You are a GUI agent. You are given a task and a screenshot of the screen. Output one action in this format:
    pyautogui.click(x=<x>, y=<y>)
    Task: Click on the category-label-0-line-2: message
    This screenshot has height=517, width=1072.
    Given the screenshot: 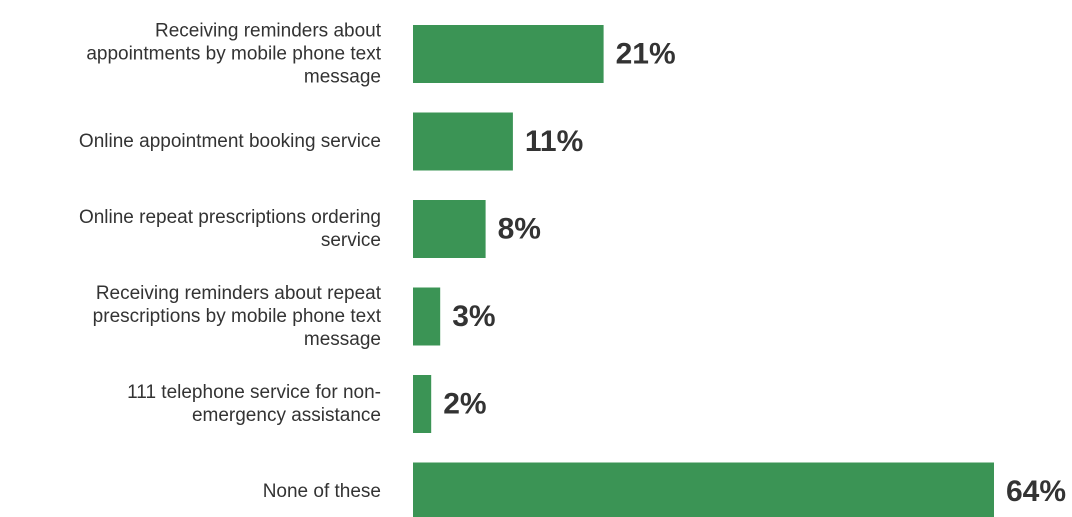 What is the action you would take?
    pyautogui.click(x=342, y=77)
    